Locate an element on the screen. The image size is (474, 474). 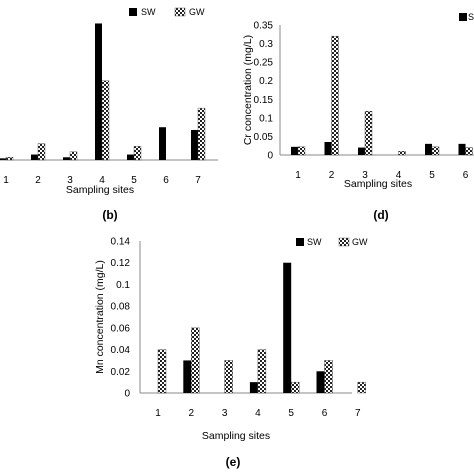
legend-label-sw: Sv is located at coordinates (471, 17).